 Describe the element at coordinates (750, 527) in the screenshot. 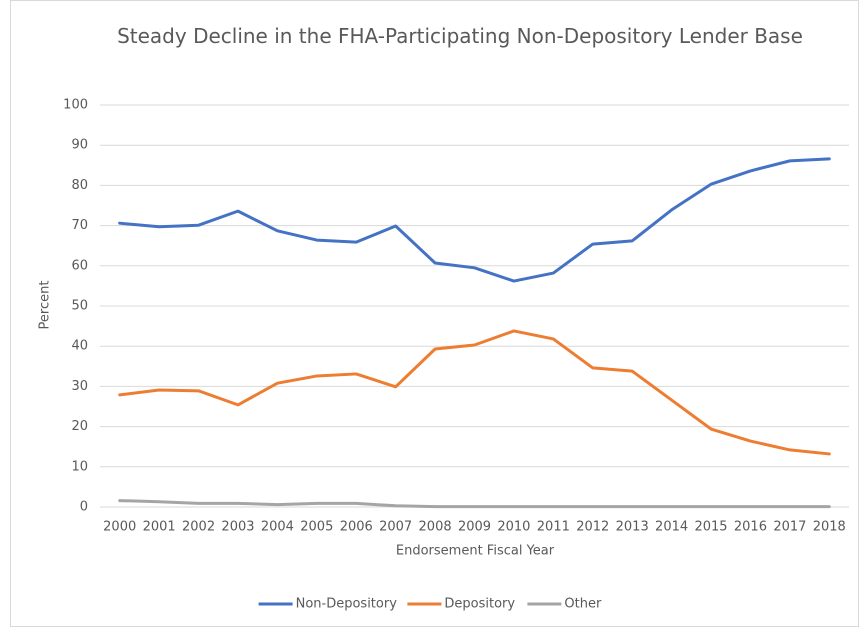

I see `x-tick-label: 2016` at that location.